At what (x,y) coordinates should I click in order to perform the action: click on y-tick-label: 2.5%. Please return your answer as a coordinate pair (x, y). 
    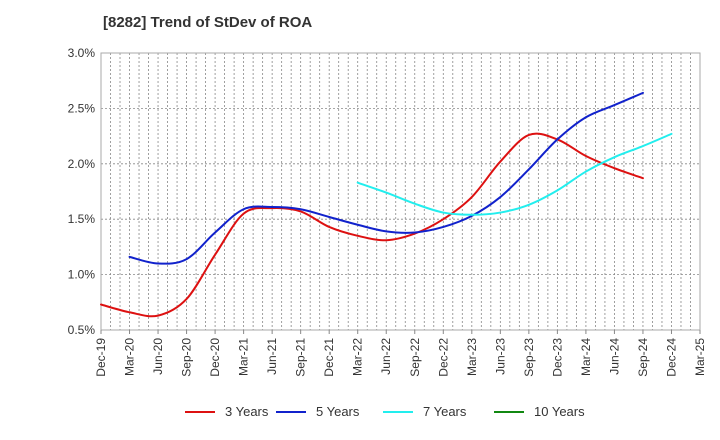
    Looking at the image, I should click on (82, 108).